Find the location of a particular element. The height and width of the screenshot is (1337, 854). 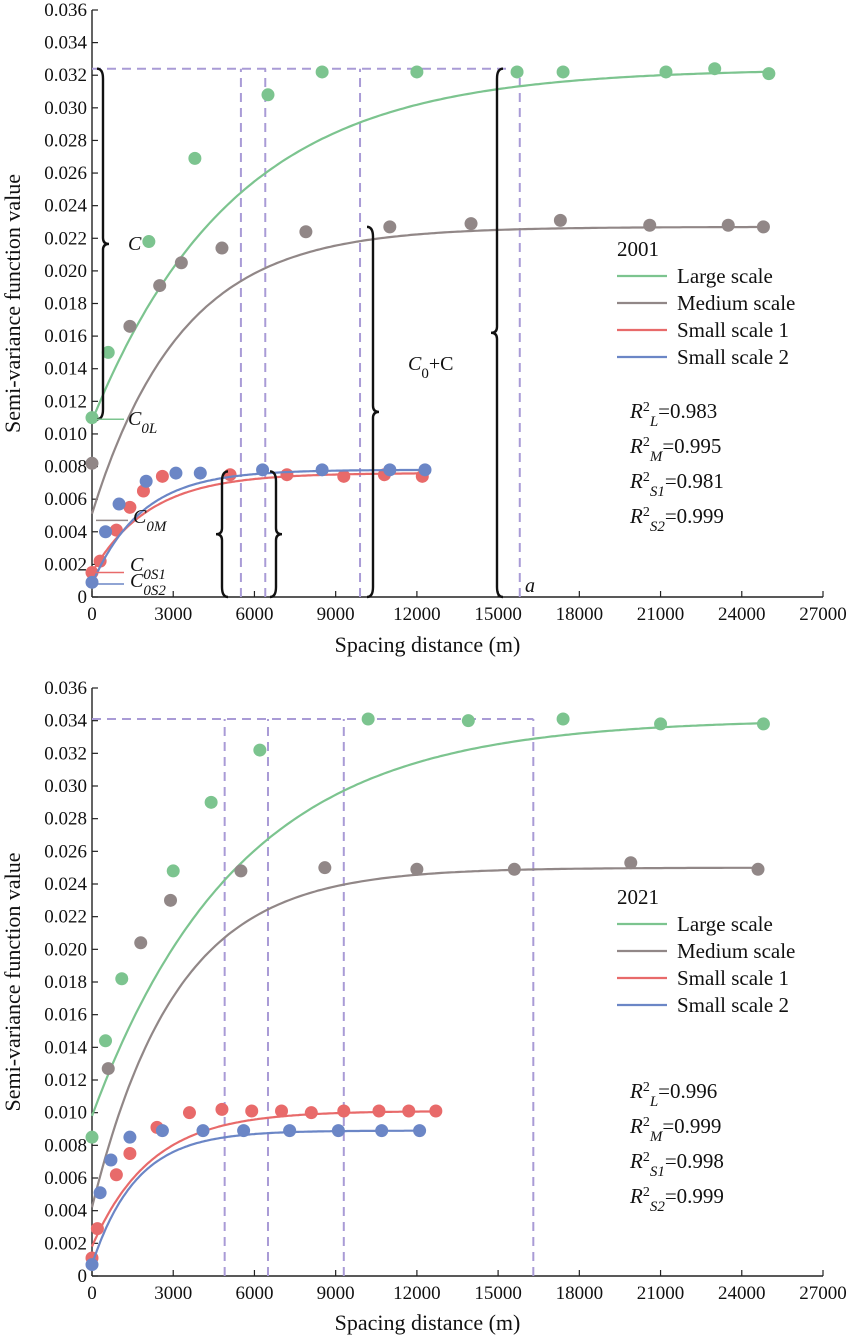

curve-small1 is located at coordinates (257, 523).